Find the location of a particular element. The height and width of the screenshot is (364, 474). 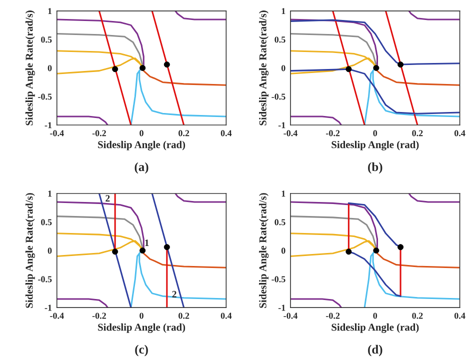

text: (b) is located at coordinates (375, 168).